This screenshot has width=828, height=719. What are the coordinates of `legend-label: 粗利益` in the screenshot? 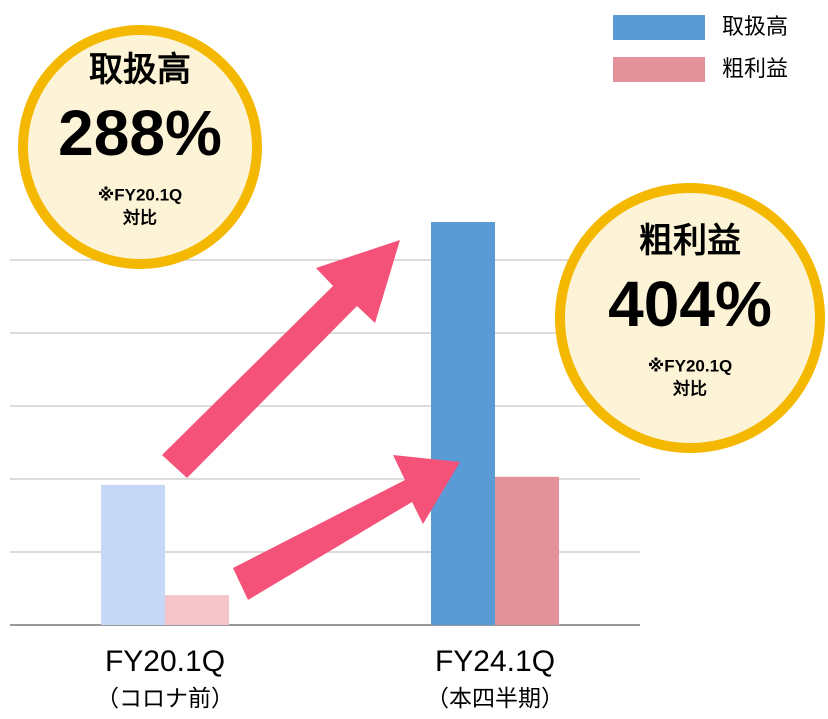 It's located at (755, 68).